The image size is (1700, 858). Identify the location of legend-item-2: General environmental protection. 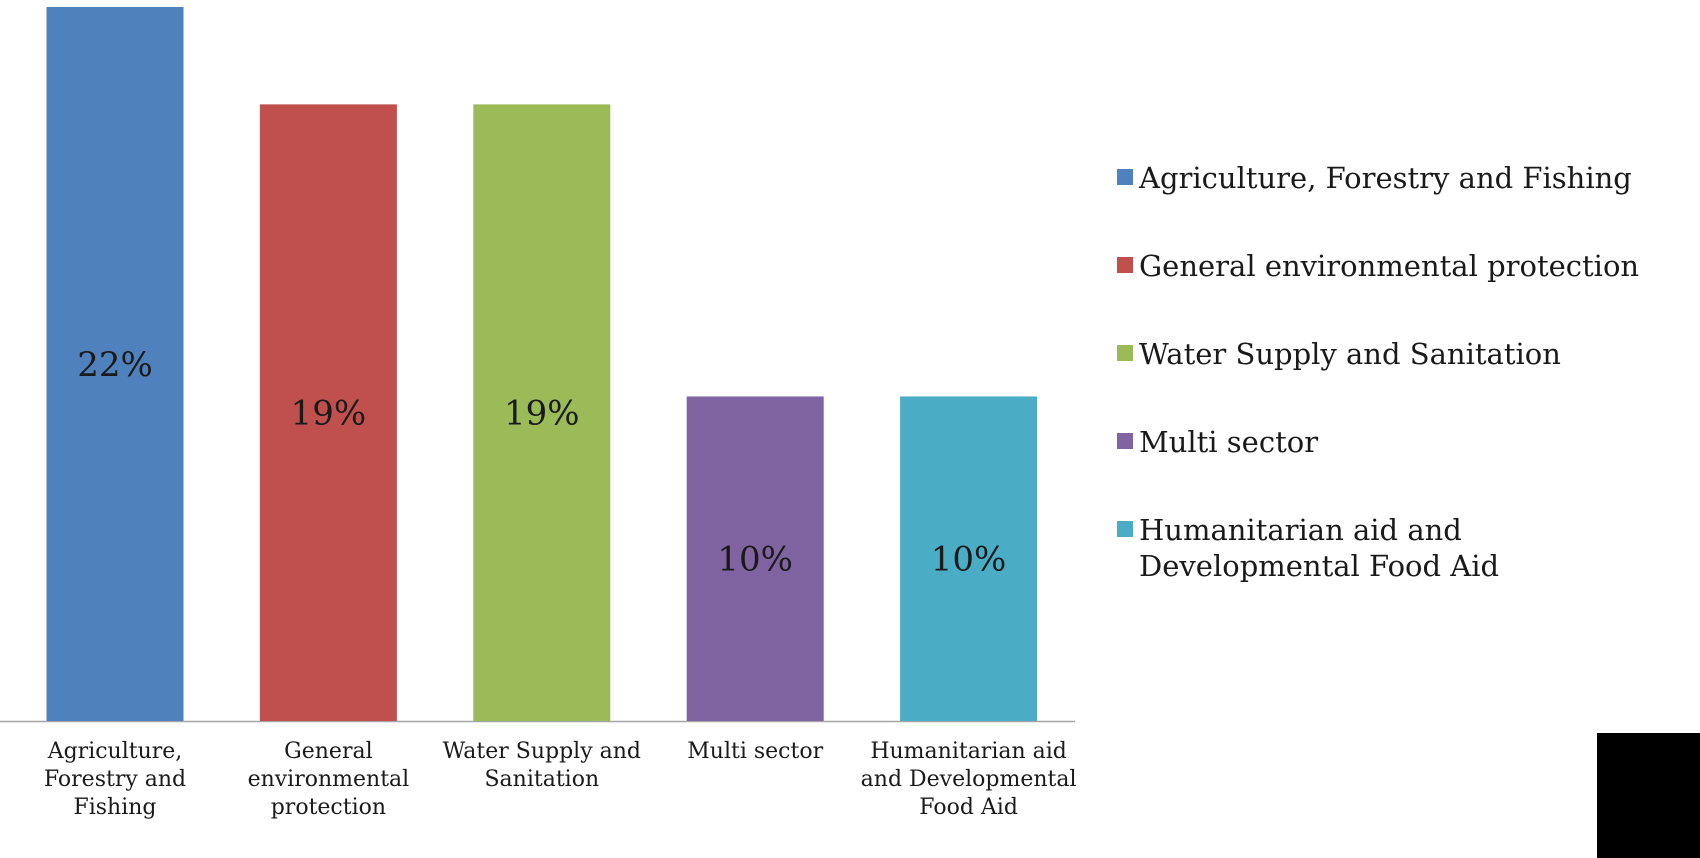
(1398, 266).